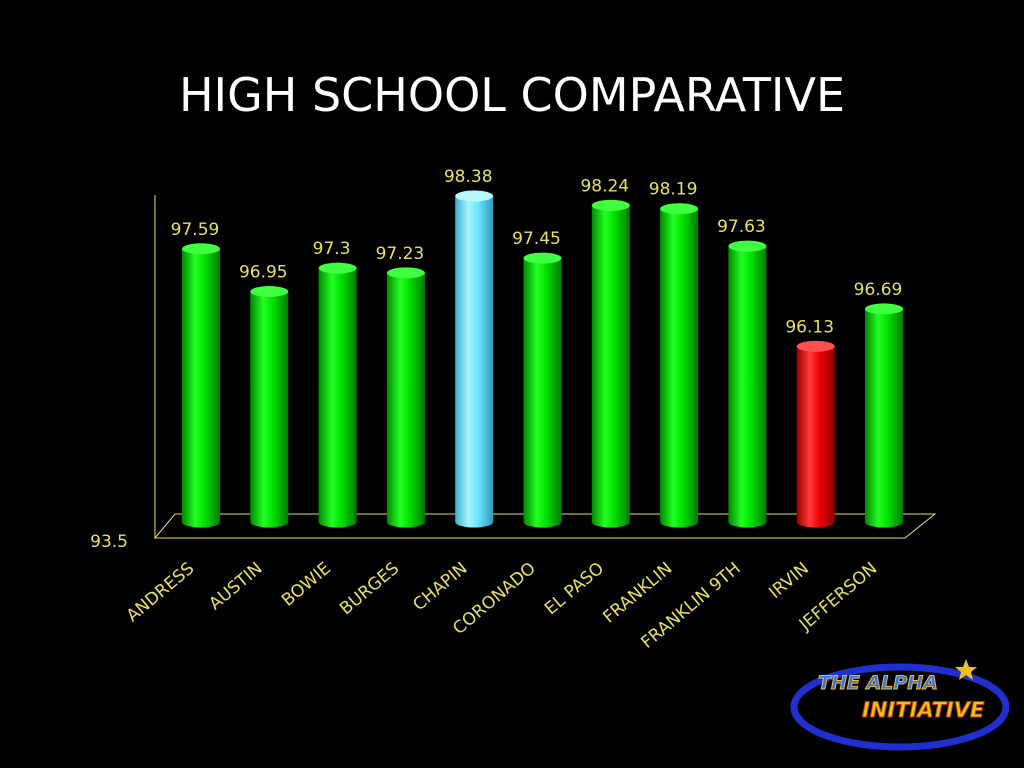  Describe the element at coordinates (160, 593) in the screenshot. I see `x-tick-label: ANDRESS` at that location.